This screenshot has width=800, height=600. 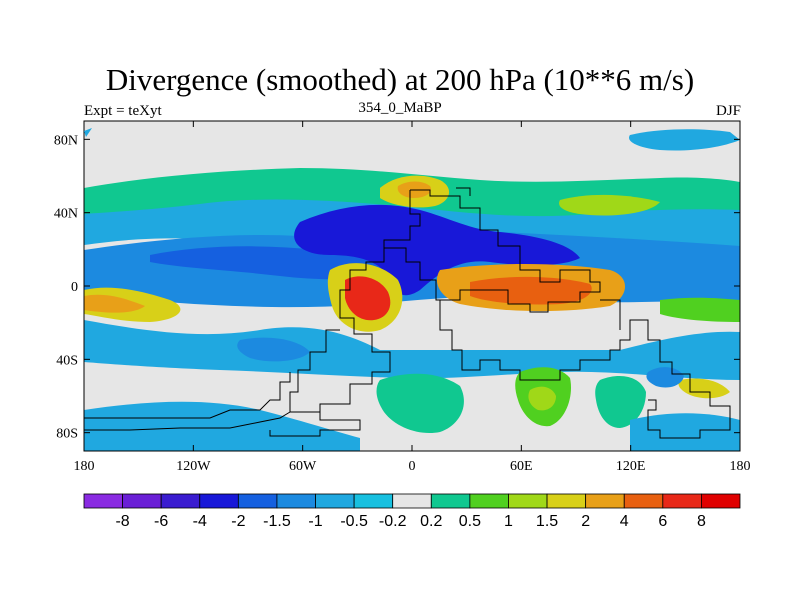 What do you see at coordinates (354, 521) in the screenshot?
I see `colorbar-label: -0.5` at bounding box center [354, 521].